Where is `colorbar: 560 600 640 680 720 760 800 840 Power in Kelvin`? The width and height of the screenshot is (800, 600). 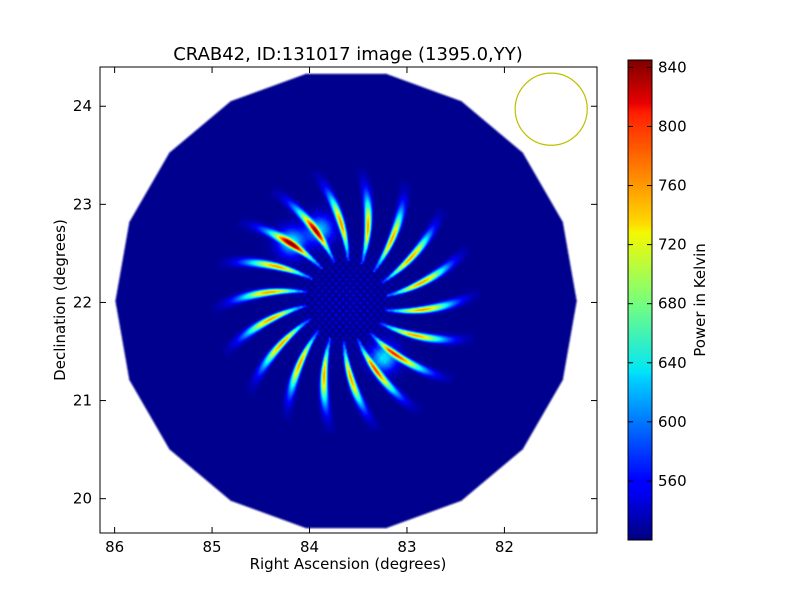
colorbar: 560 600 640 680 720 760 800 840 Power in Kelvin is located at coordinates (668, 299).